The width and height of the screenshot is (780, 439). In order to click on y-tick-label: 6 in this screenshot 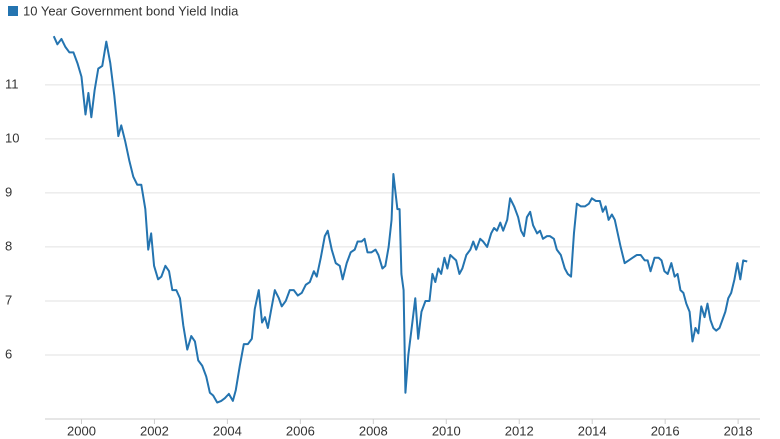, I will do `click(8, 353)`.